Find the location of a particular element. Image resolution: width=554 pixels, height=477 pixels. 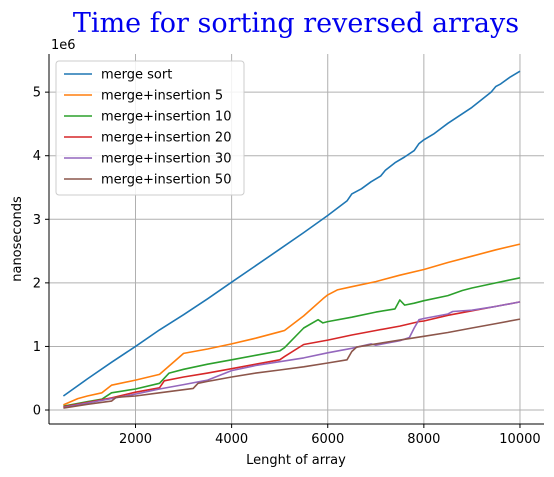

x-tick-label: 2000 is located at coordinates (135, 439).